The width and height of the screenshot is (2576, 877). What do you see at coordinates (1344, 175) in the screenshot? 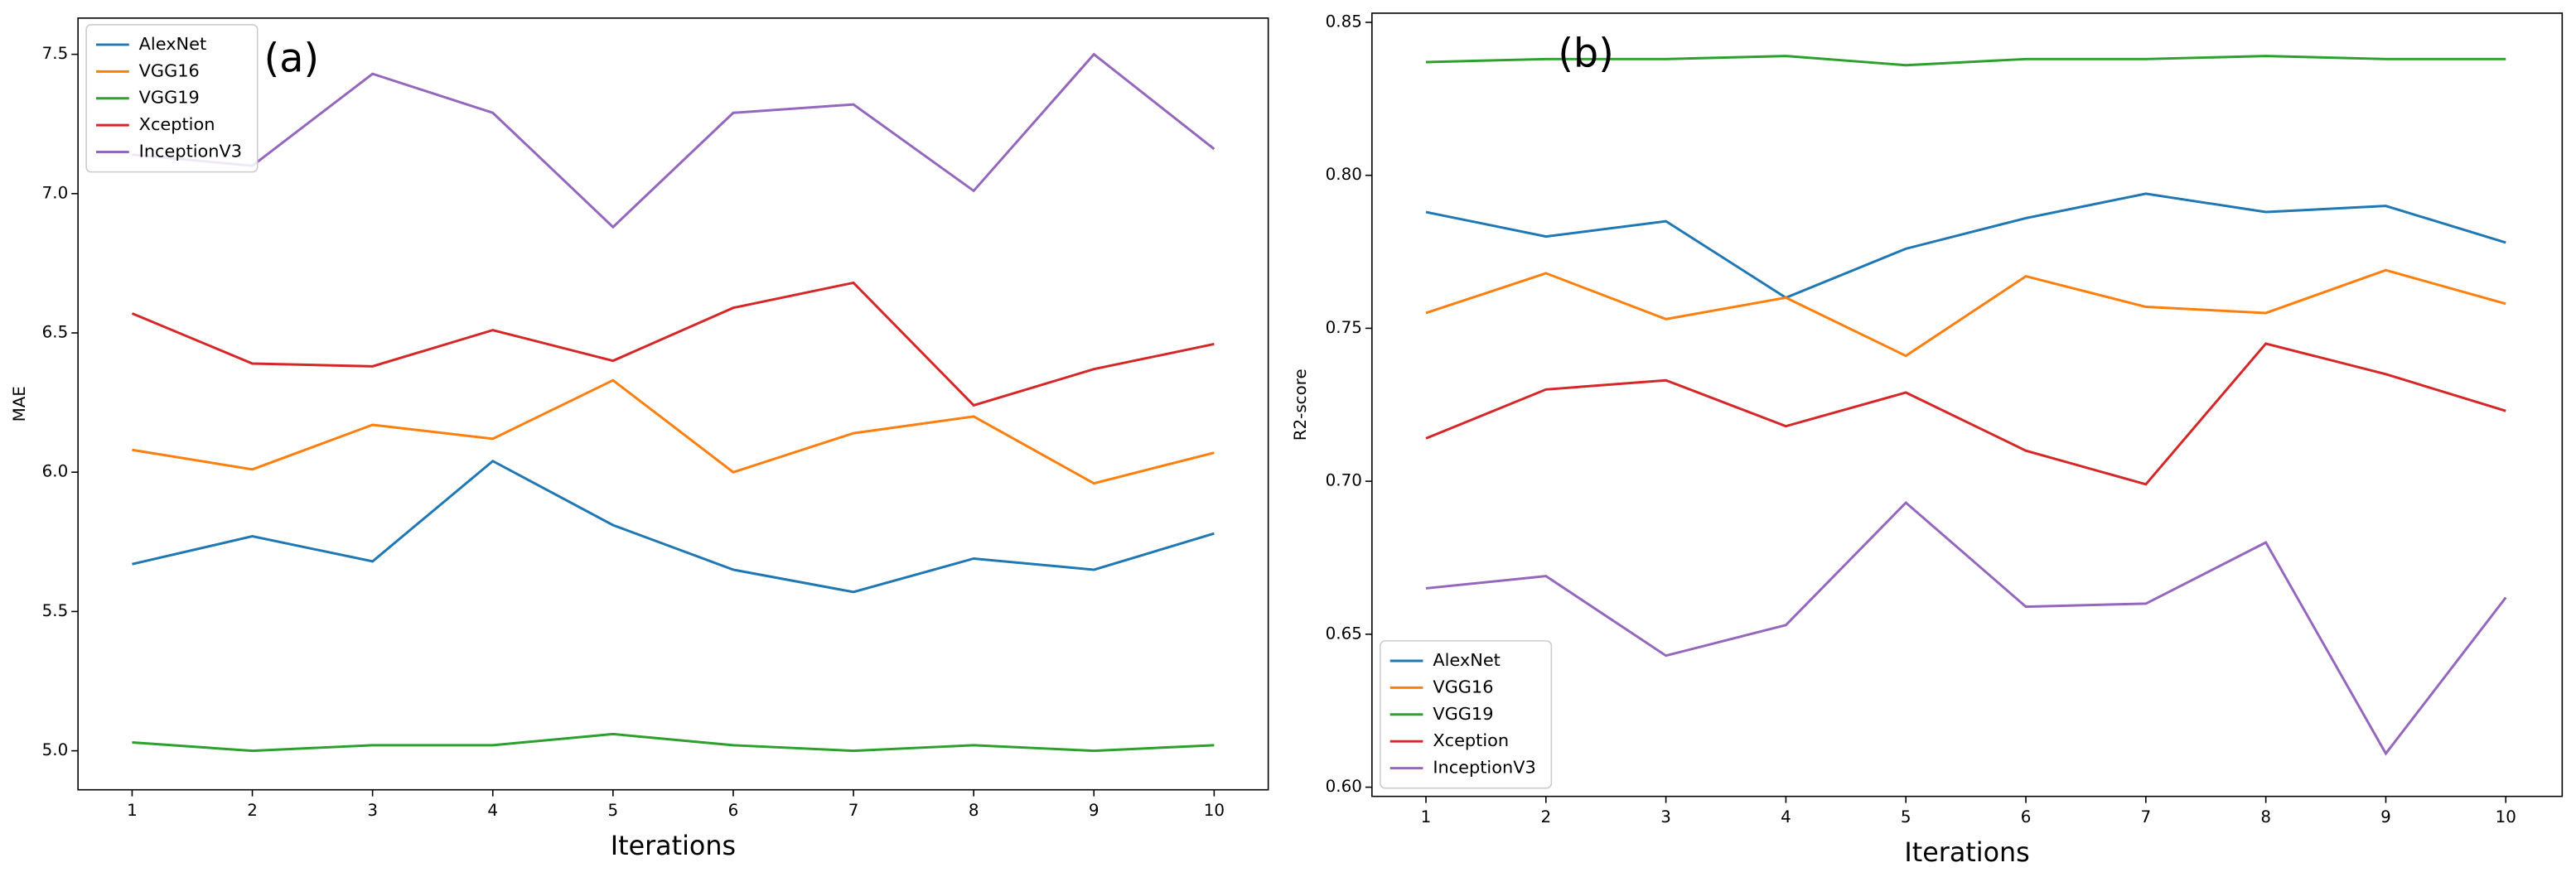
I see `y-tick-label: 0.80` at bounding box center [1344, 175].